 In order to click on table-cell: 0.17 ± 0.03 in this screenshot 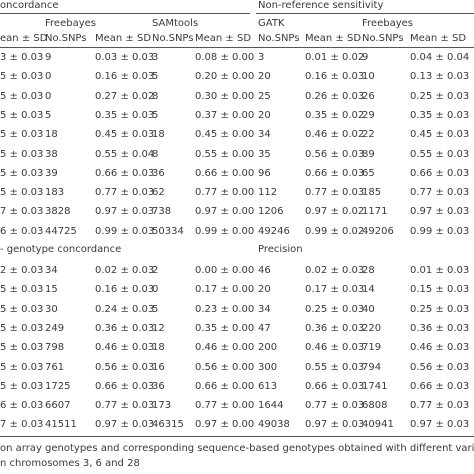, I will do `click(335, 290)`.